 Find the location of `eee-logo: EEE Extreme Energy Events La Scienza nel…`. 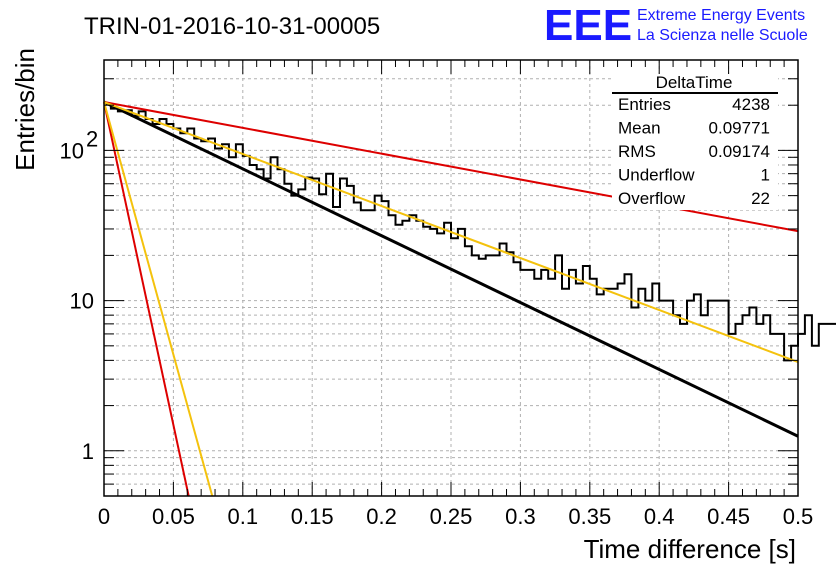

eee-logo: EEE Extreme Energy Events La Scienza nel… is located at coordinates (676, 25).